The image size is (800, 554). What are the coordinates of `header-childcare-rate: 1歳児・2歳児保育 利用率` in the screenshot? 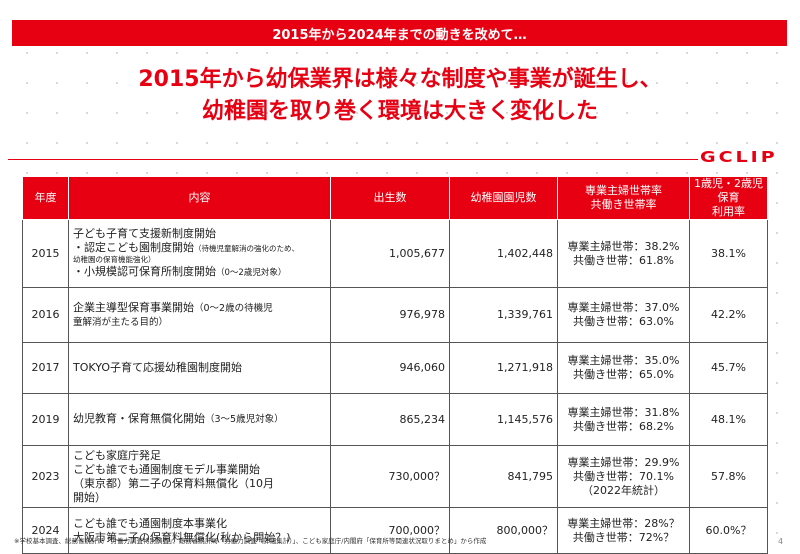 It's located at (728, 198).